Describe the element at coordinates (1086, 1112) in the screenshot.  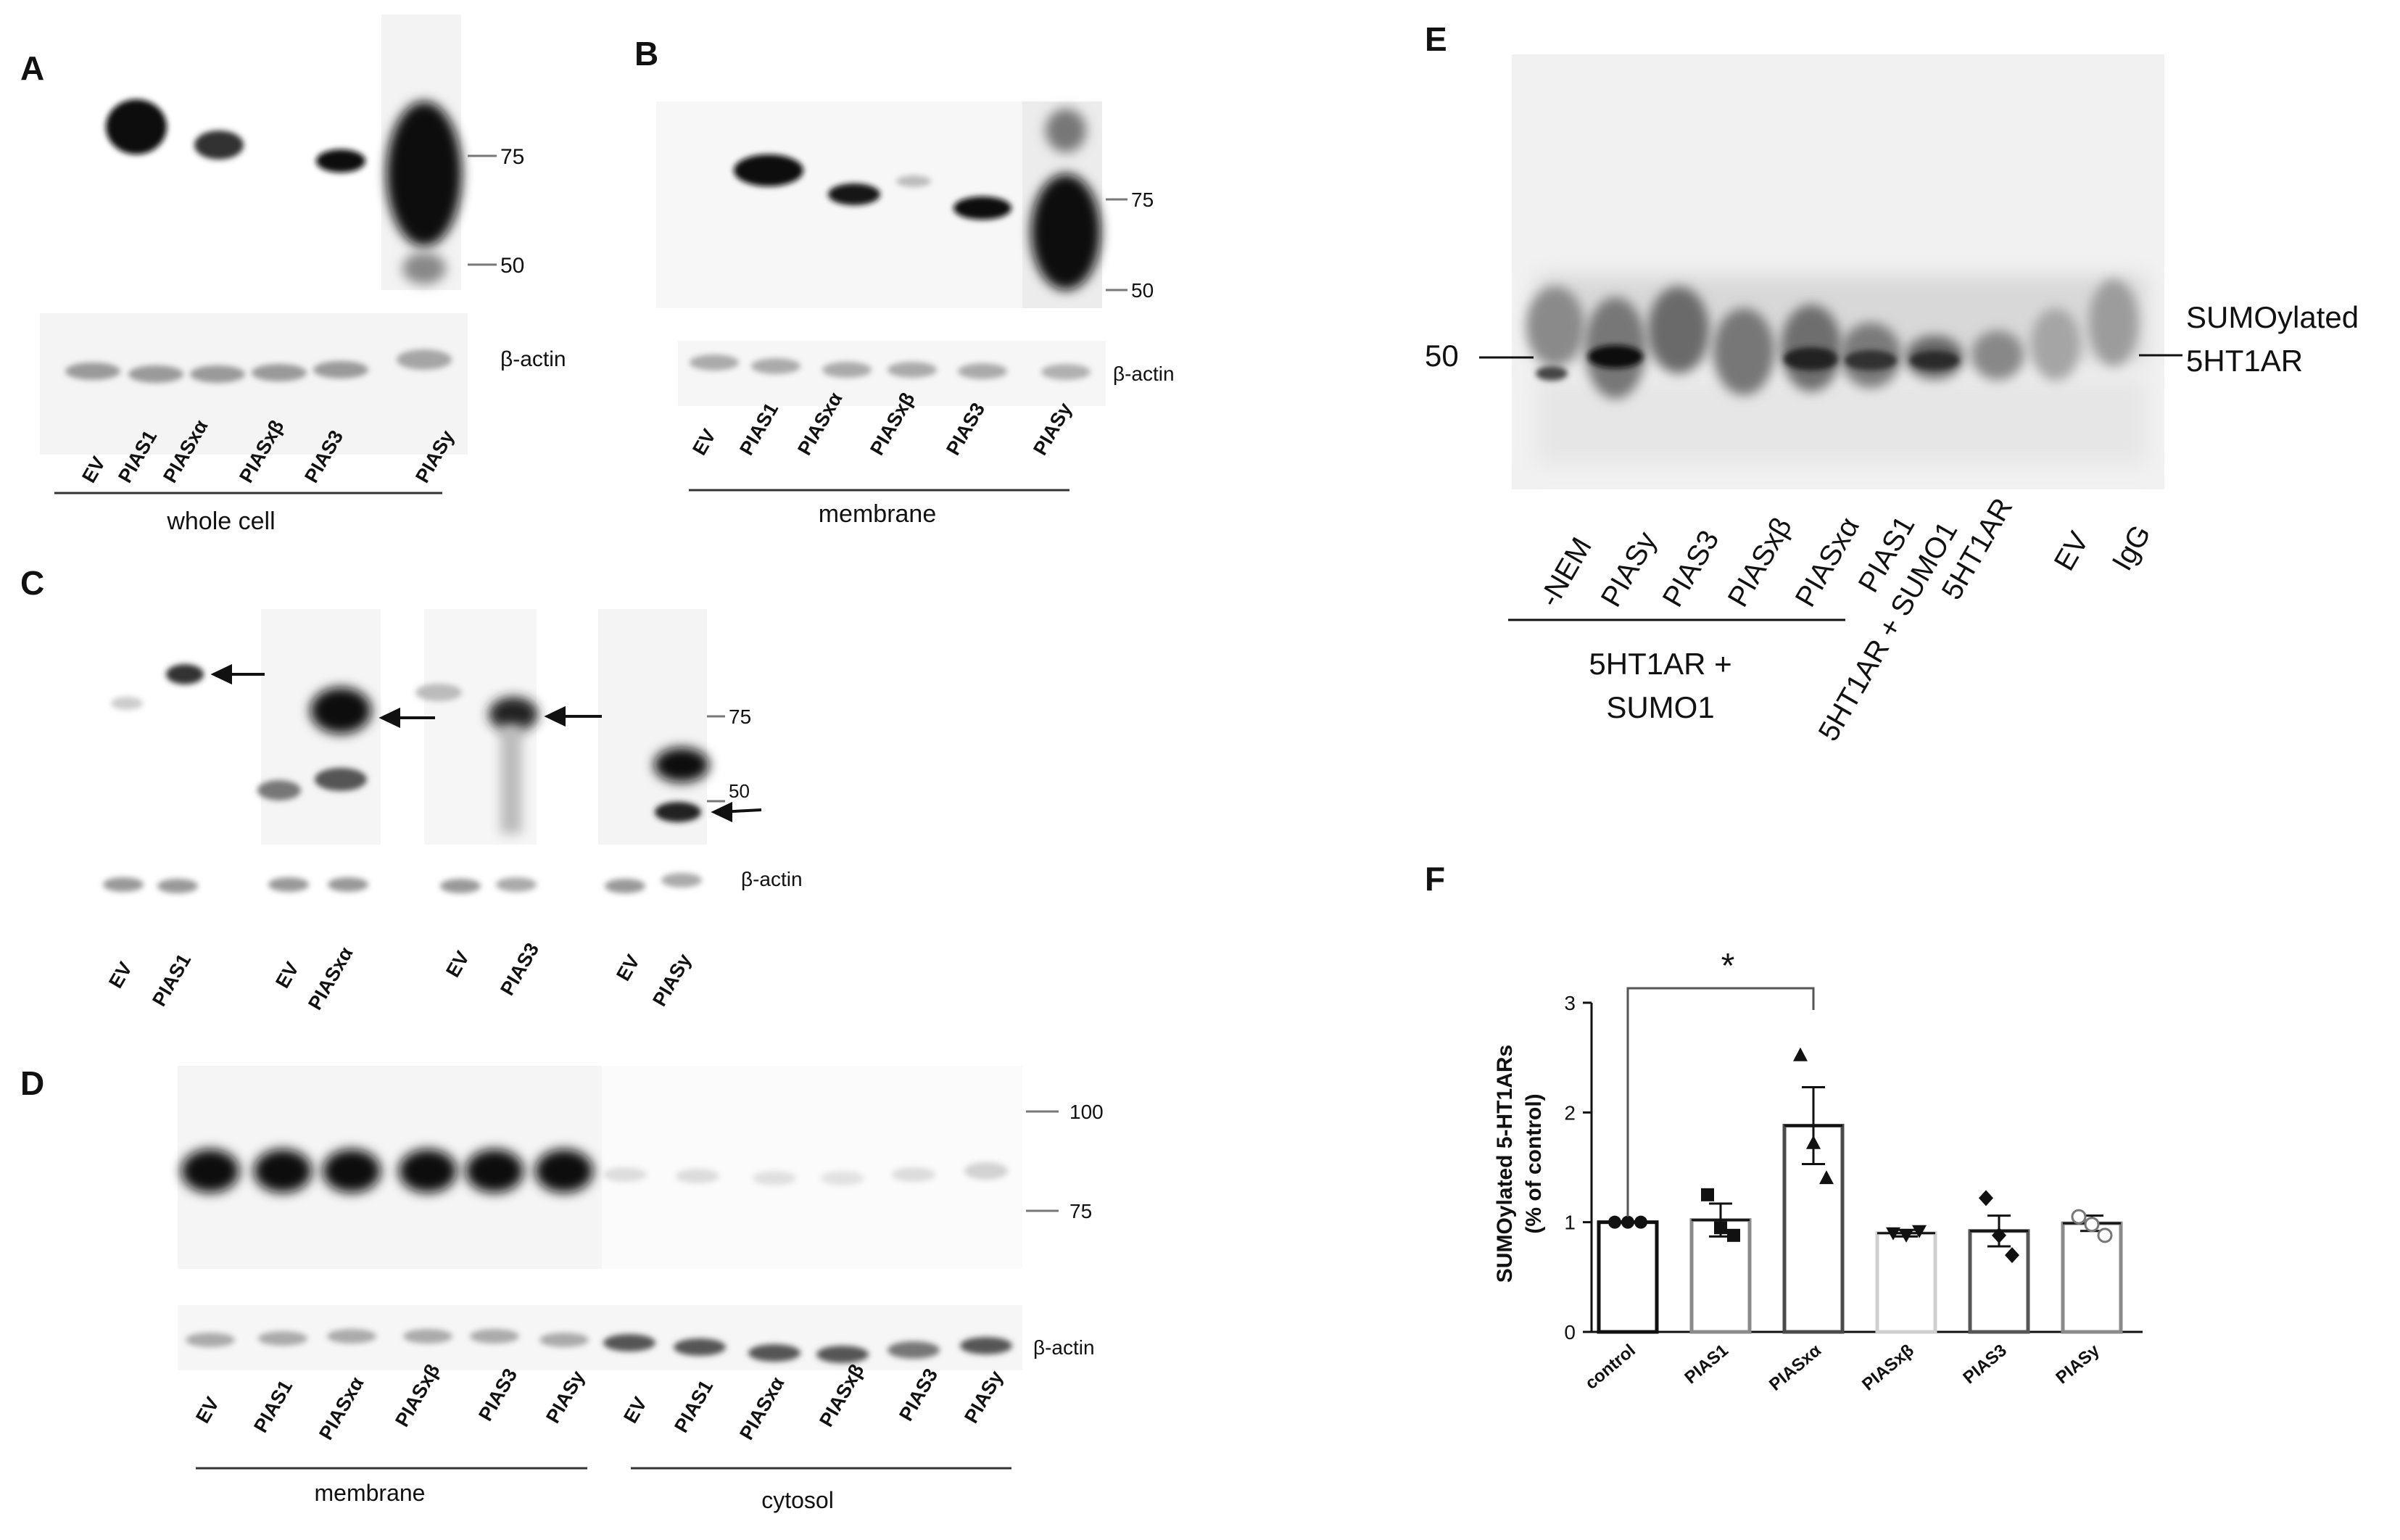
I see `panel-d-marker-100: 100` at that location.